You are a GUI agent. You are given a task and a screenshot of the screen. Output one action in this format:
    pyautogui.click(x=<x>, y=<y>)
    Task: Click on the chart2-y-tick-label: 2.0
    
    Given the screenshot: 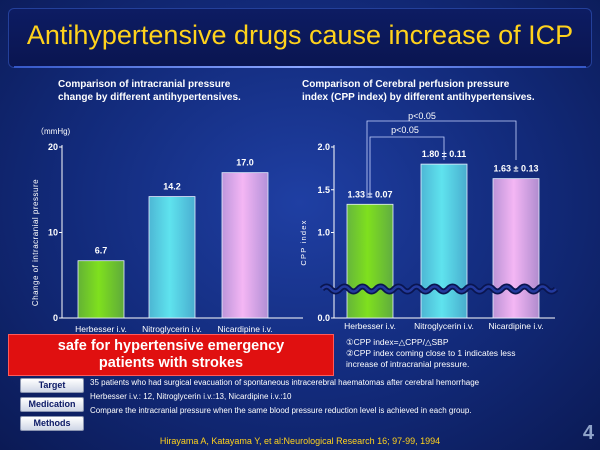 What is the action you would take?
    pyautogui.click(x=323, y=147)
    